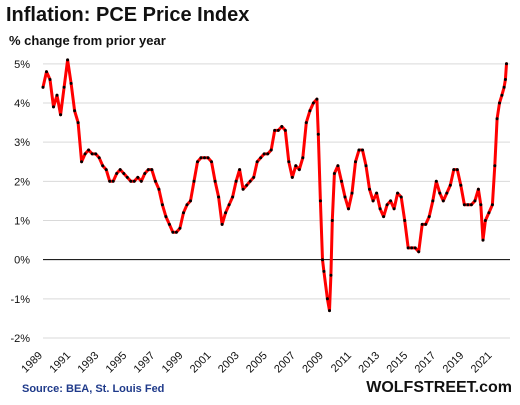  I want to click on x-tick-label: 2009, so click(313, 363).